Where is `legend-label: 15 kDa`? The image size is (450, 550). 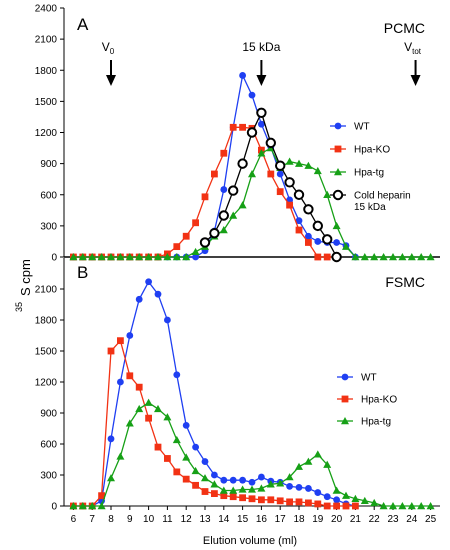 legend-label: 15 kDa is located at coordinates (370, 207).